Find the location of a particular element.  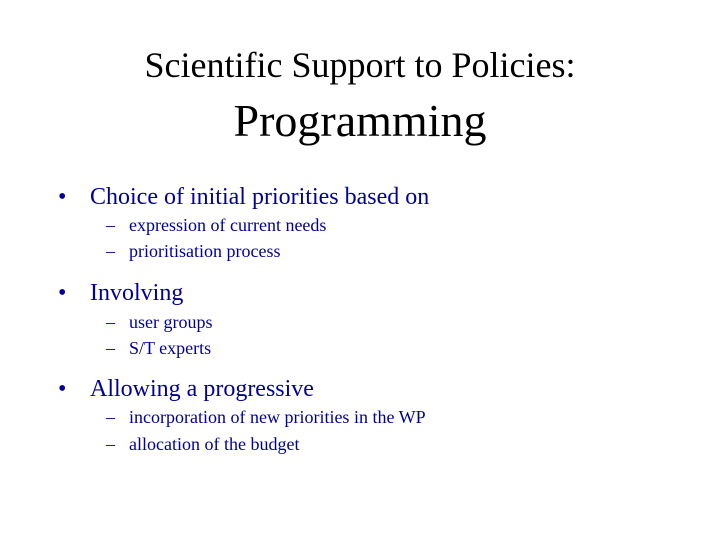

sub-bullet-text: user groups is located at coordinates (171, 322).